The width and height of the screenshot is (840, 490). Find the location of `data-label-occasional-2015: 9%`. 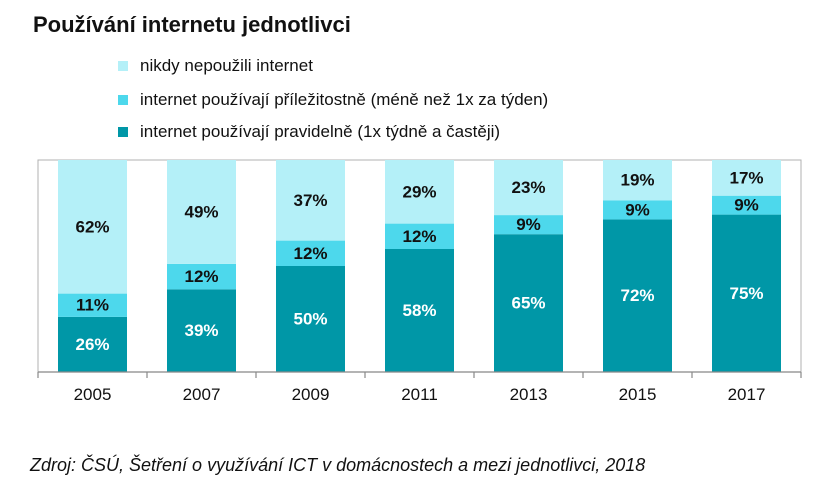

data-label-occasional-2015: 9% is located at coordinates (637, 209).